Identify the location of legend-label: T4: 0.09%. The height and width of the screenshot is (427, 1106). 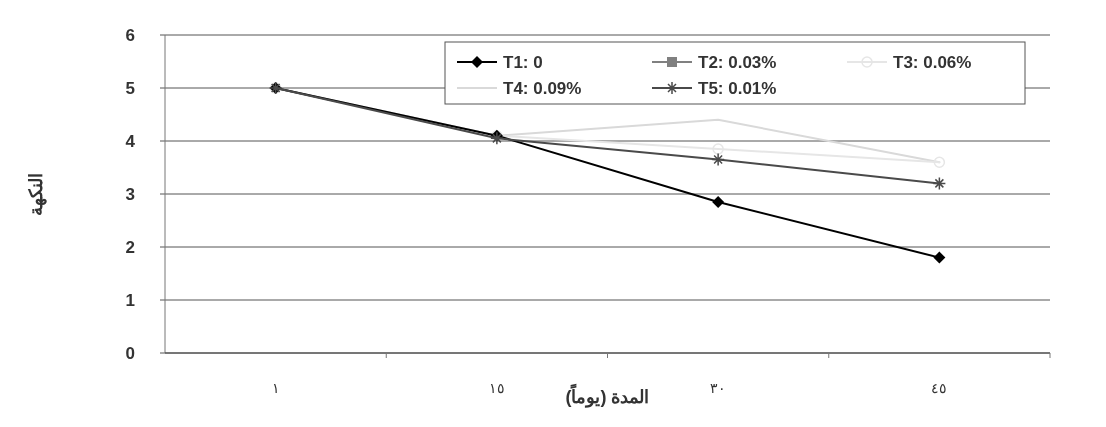
(542, 88).